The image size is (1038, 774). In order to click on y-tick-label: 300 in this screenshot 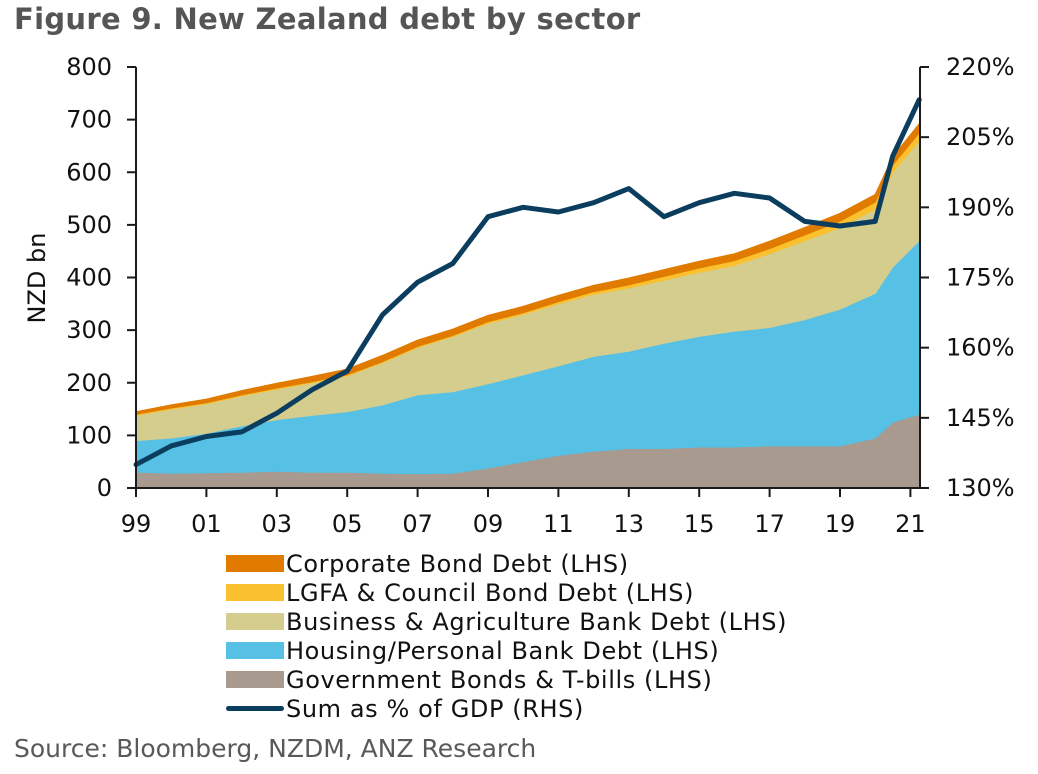, I will do `click(89, 330)`.